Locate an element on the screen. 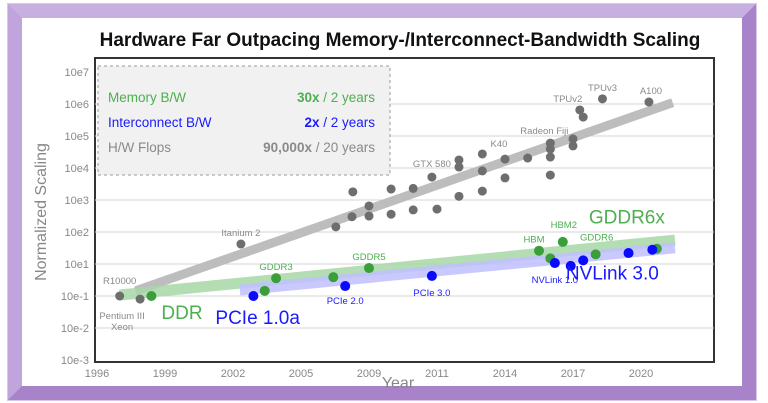  legend-rate-factor: 90,000x is located at coordinates (287, 147).